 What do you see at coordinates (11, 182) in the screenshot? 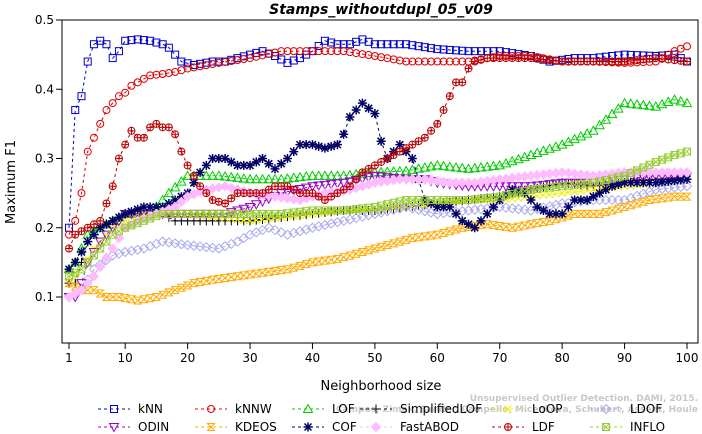
I see `y-axis-label: Maximum F1` at bounding box center [11, 182].